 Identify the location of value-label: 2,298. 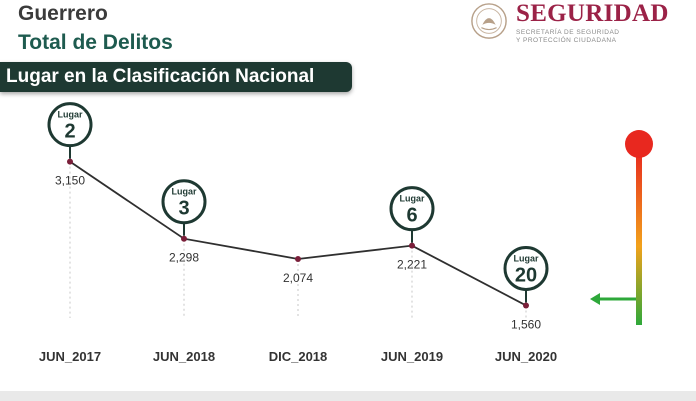
(184, 258).